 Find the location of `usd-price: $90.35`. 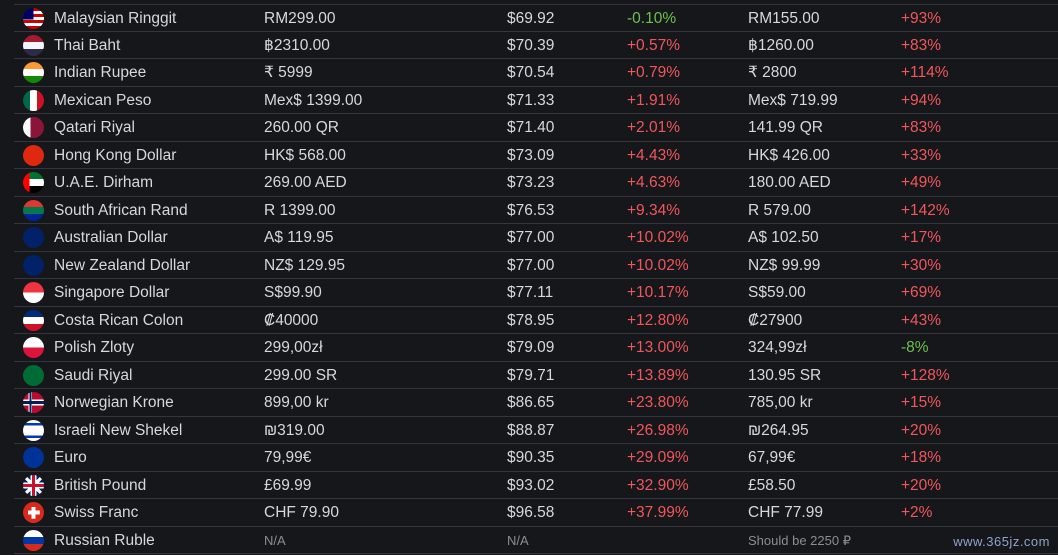

usd-price: $90.35 is located at coordinates (531, 457).